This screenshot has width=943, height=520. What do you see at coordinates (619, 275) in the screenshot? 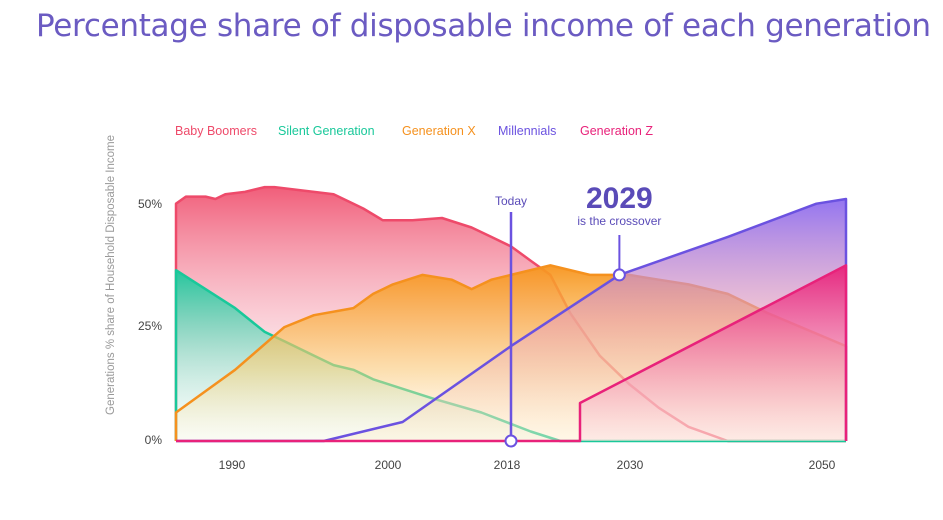
I see `crossover-marker-dot` at bounding box center [619, 275].